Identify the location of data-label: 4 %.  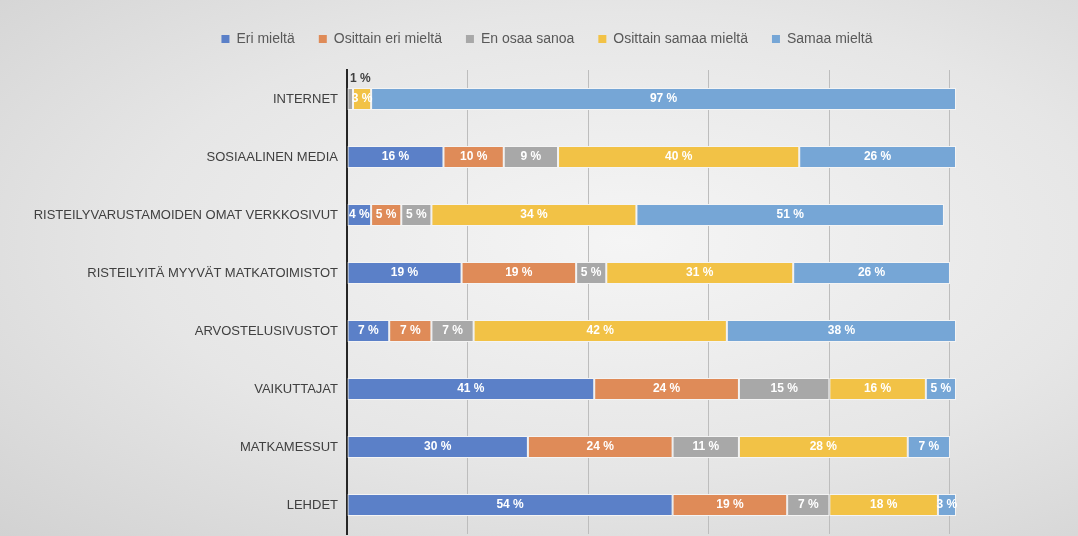
(359, 214).